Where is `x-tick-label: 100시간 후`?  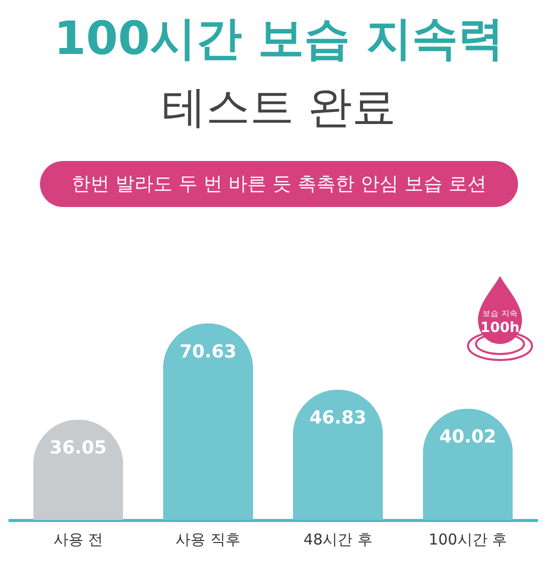 x-tick-label: 100시간 후 is located at coordinates (468, 539).